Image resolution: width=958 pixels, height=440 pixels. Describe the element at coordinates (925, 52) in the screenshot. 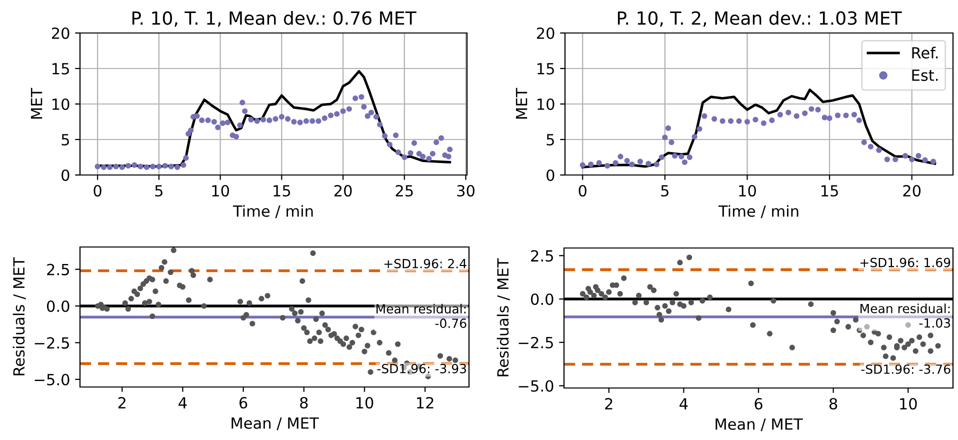

I see `legend-label: Ref.` at that location.